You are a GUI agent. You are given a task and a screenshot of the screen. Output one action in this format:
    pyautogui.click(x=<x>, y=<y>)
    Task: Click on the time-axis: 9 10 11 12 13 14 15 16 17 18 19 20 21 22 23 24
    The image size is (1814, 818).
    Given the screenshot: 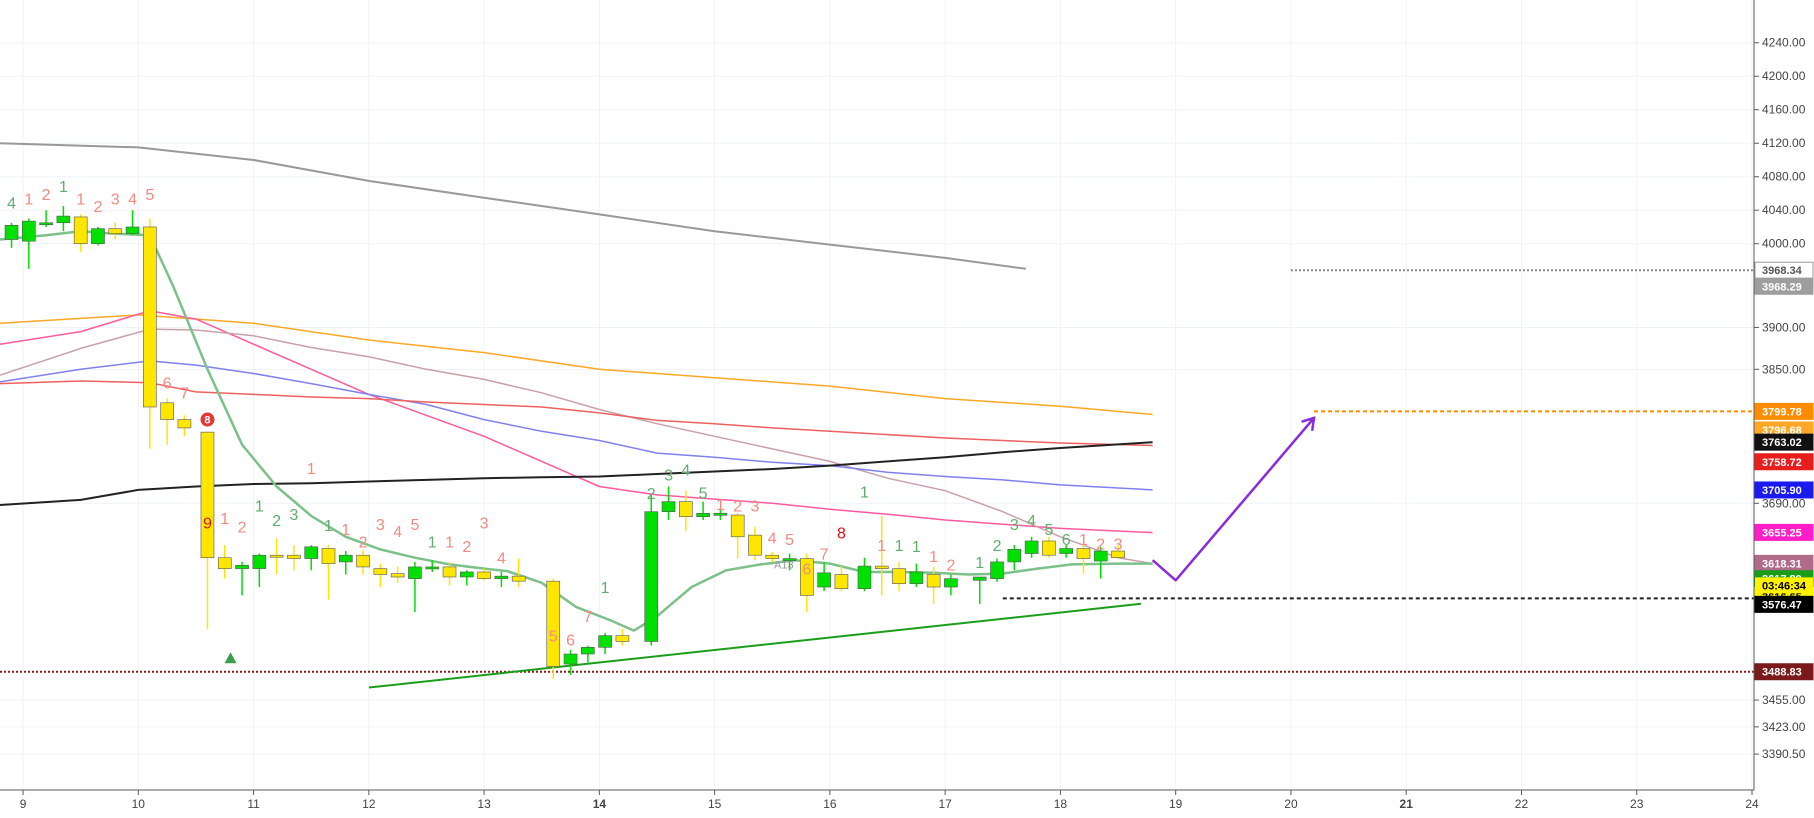 What is the action you would take?
    pyautogui.click(x=907, y=803)
    